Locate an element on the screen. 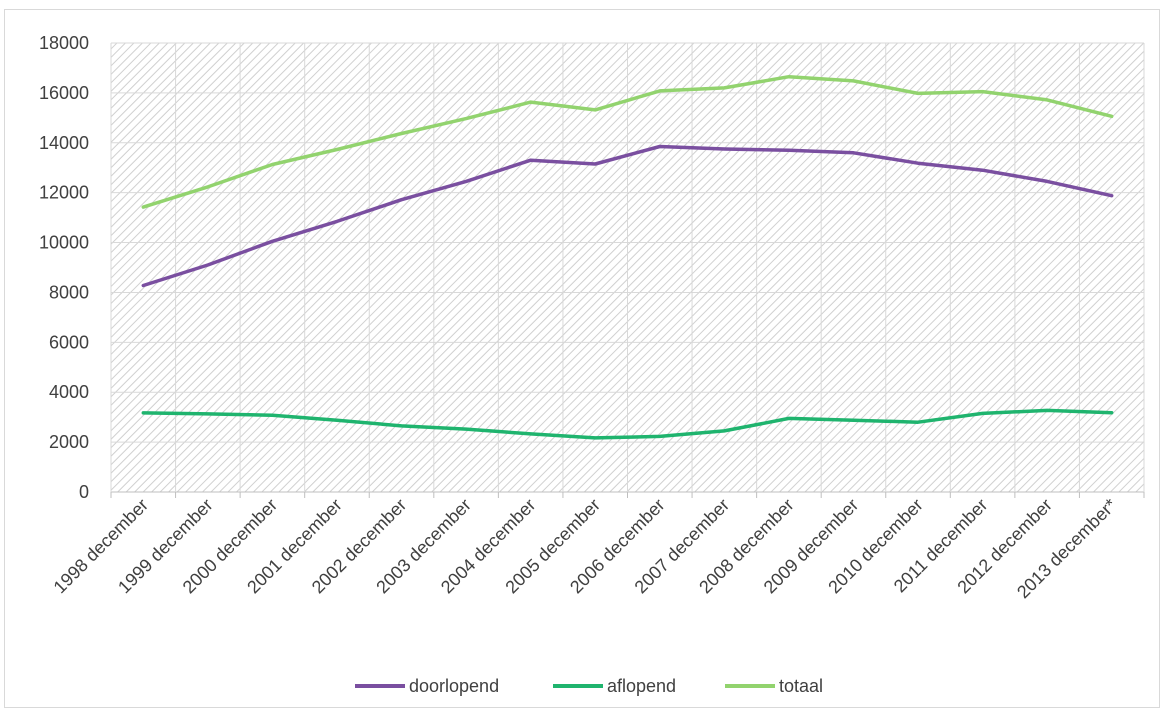 This screenshot has width=1167, height=713. y-tick-label: 10000 is located at coordinates (64, 243).